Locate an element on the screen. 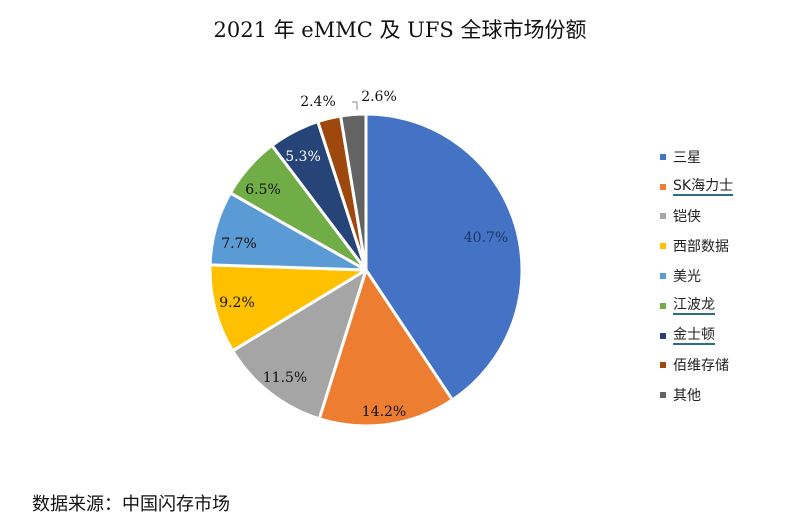  legend-item: SK海力士 is located at coordinates (697, 187).